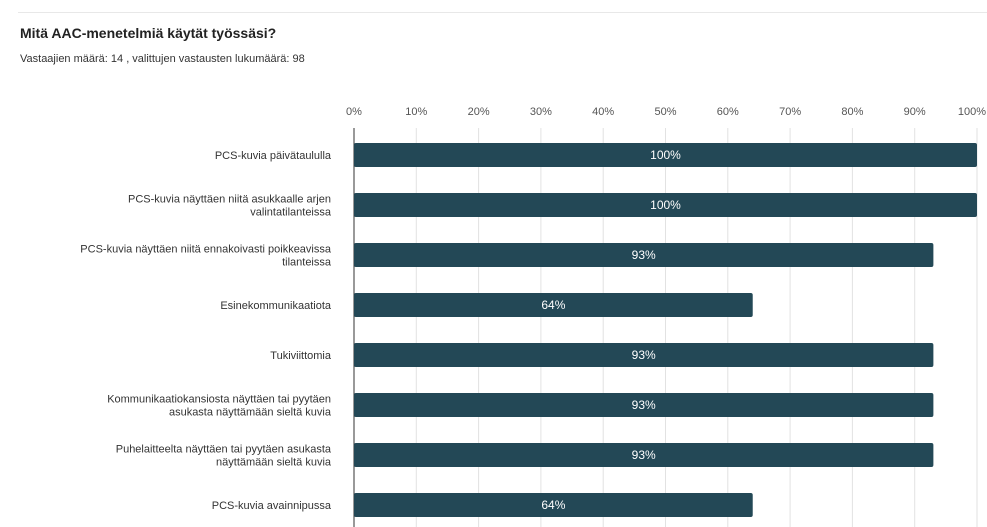 The image size is (987, 527). I want to click on category-label: tilanteissa, so click(307, 263).